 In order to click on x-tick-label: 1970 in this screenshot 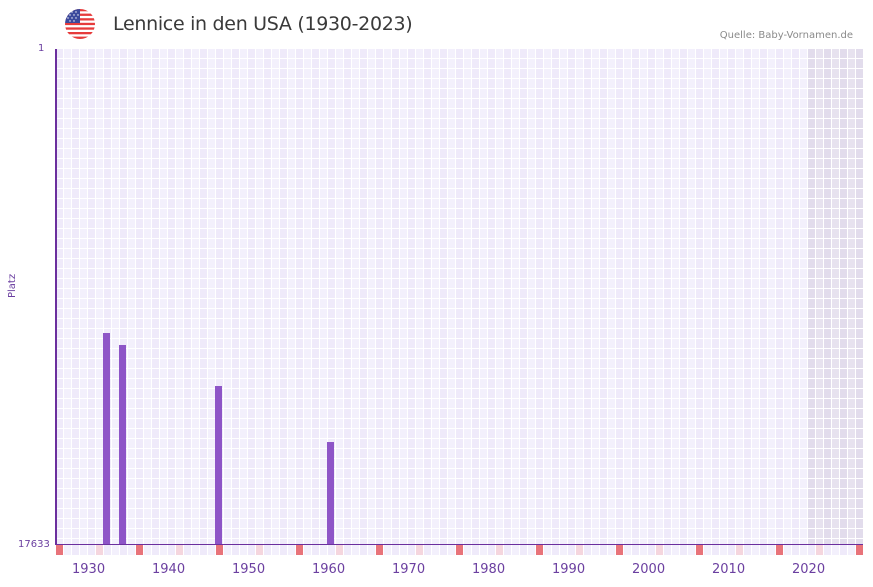, I will do `click(409, 569)`.